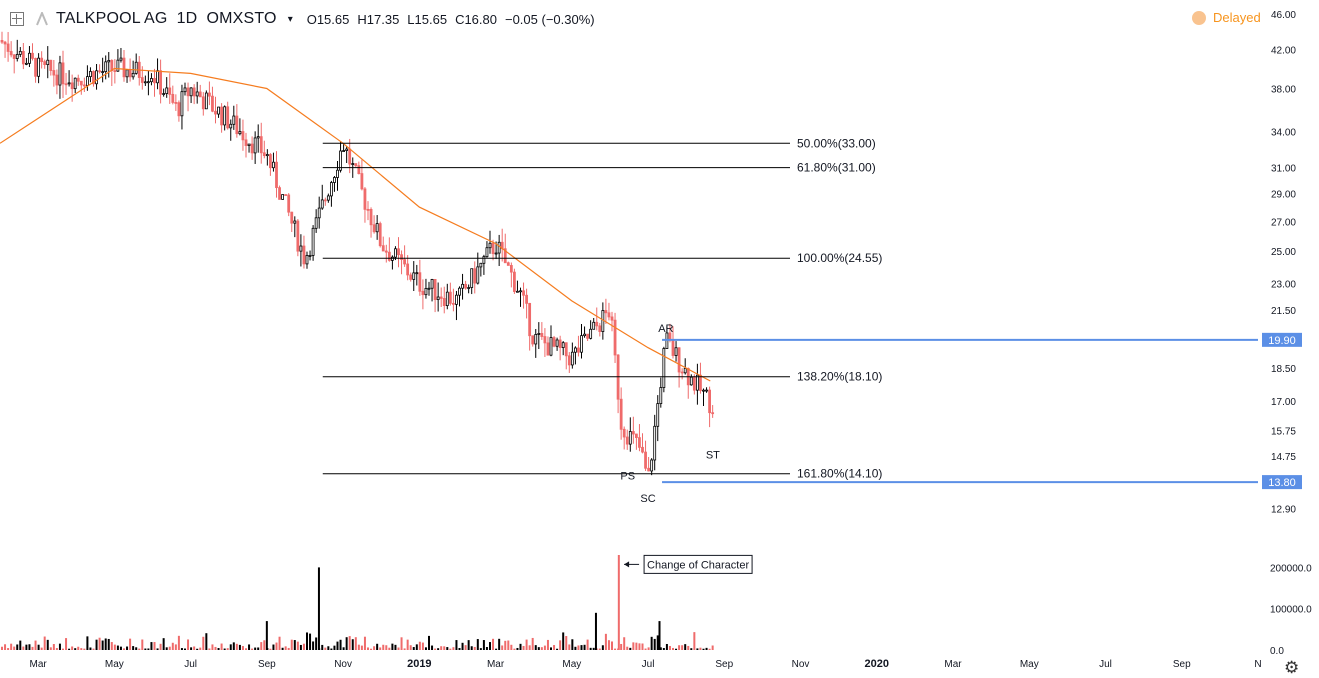 This screenshot has height=678, width=1319. What do you see at coordinates (241, 18) in the screenshot?
I see `exchange: OMXSTO` at bounding box center [241, 18].